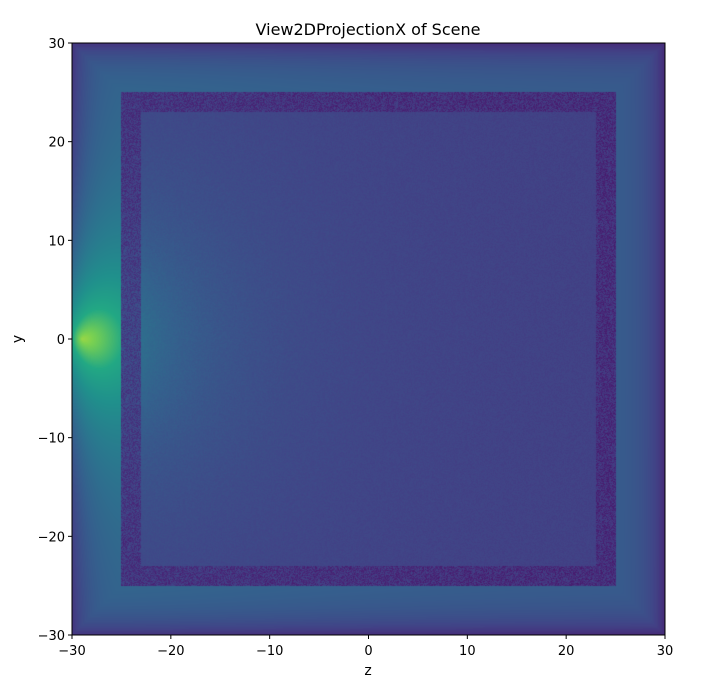 This screenshot has width=702, height=686. Describe the element at coordinates (51, 636) in the screenshot. I see `y-tick-label: −30` at that location.